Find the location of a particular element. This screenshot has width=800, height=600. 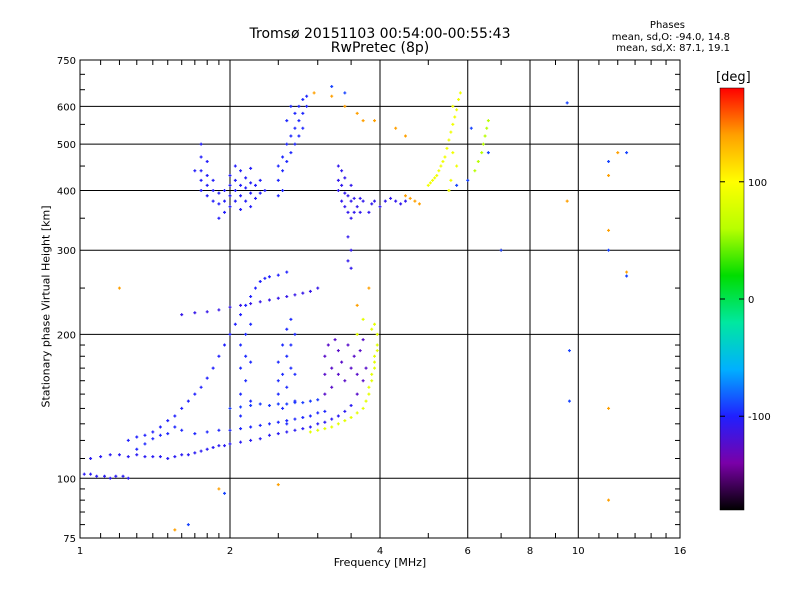

chart-subtitle: RwPretec (8p) is located at coordinates (380, 48).